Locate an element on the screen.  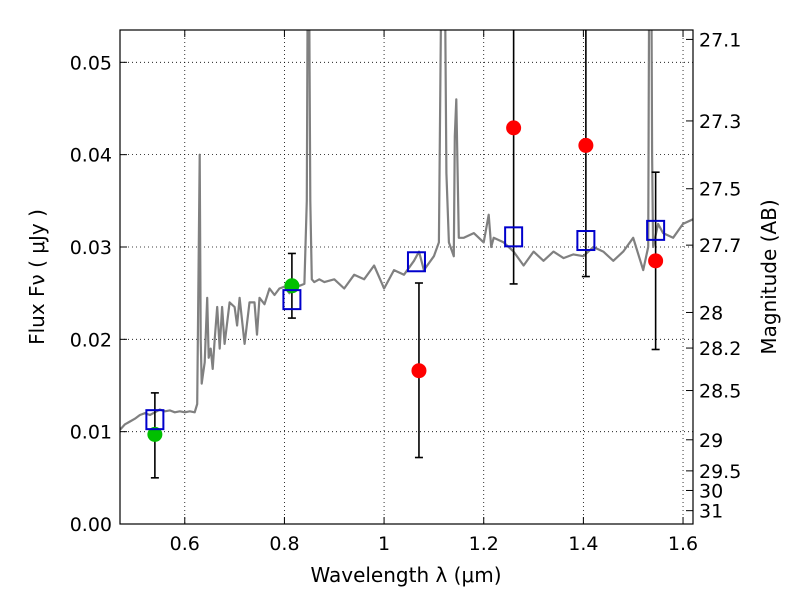
y2-tick-label: 27.7 is located at coordinates (720, 246).